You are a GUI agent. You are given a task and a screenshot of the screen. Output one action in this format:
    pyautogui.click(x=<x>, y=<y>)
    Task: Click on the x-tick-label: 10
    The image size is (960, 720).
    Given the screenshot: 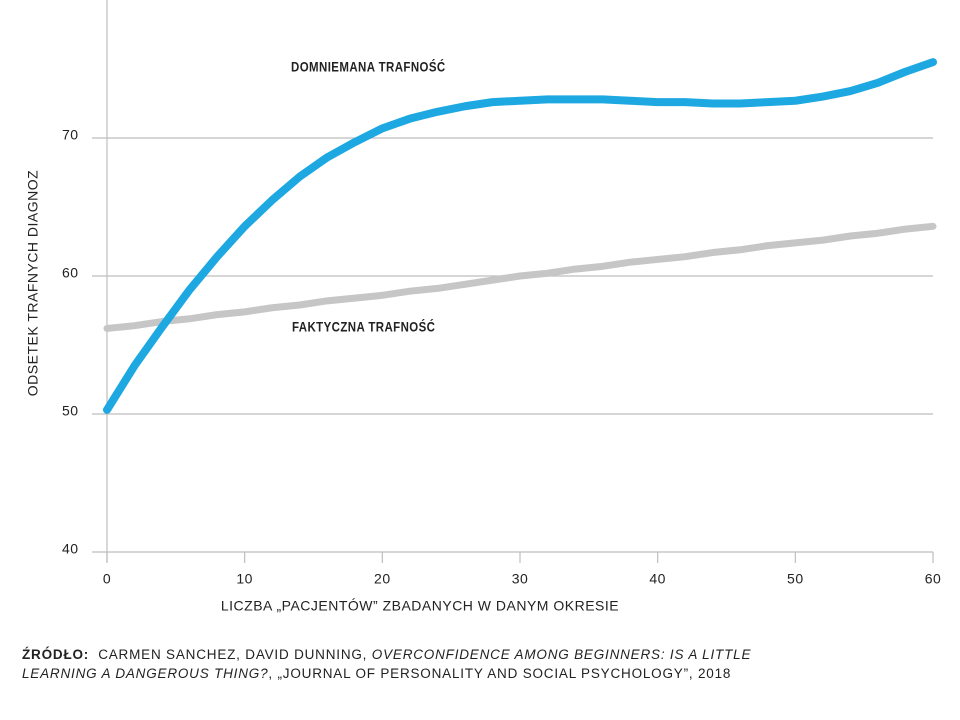 What is the action you would take?
    pyautogui.click(x=244, y=579)
    